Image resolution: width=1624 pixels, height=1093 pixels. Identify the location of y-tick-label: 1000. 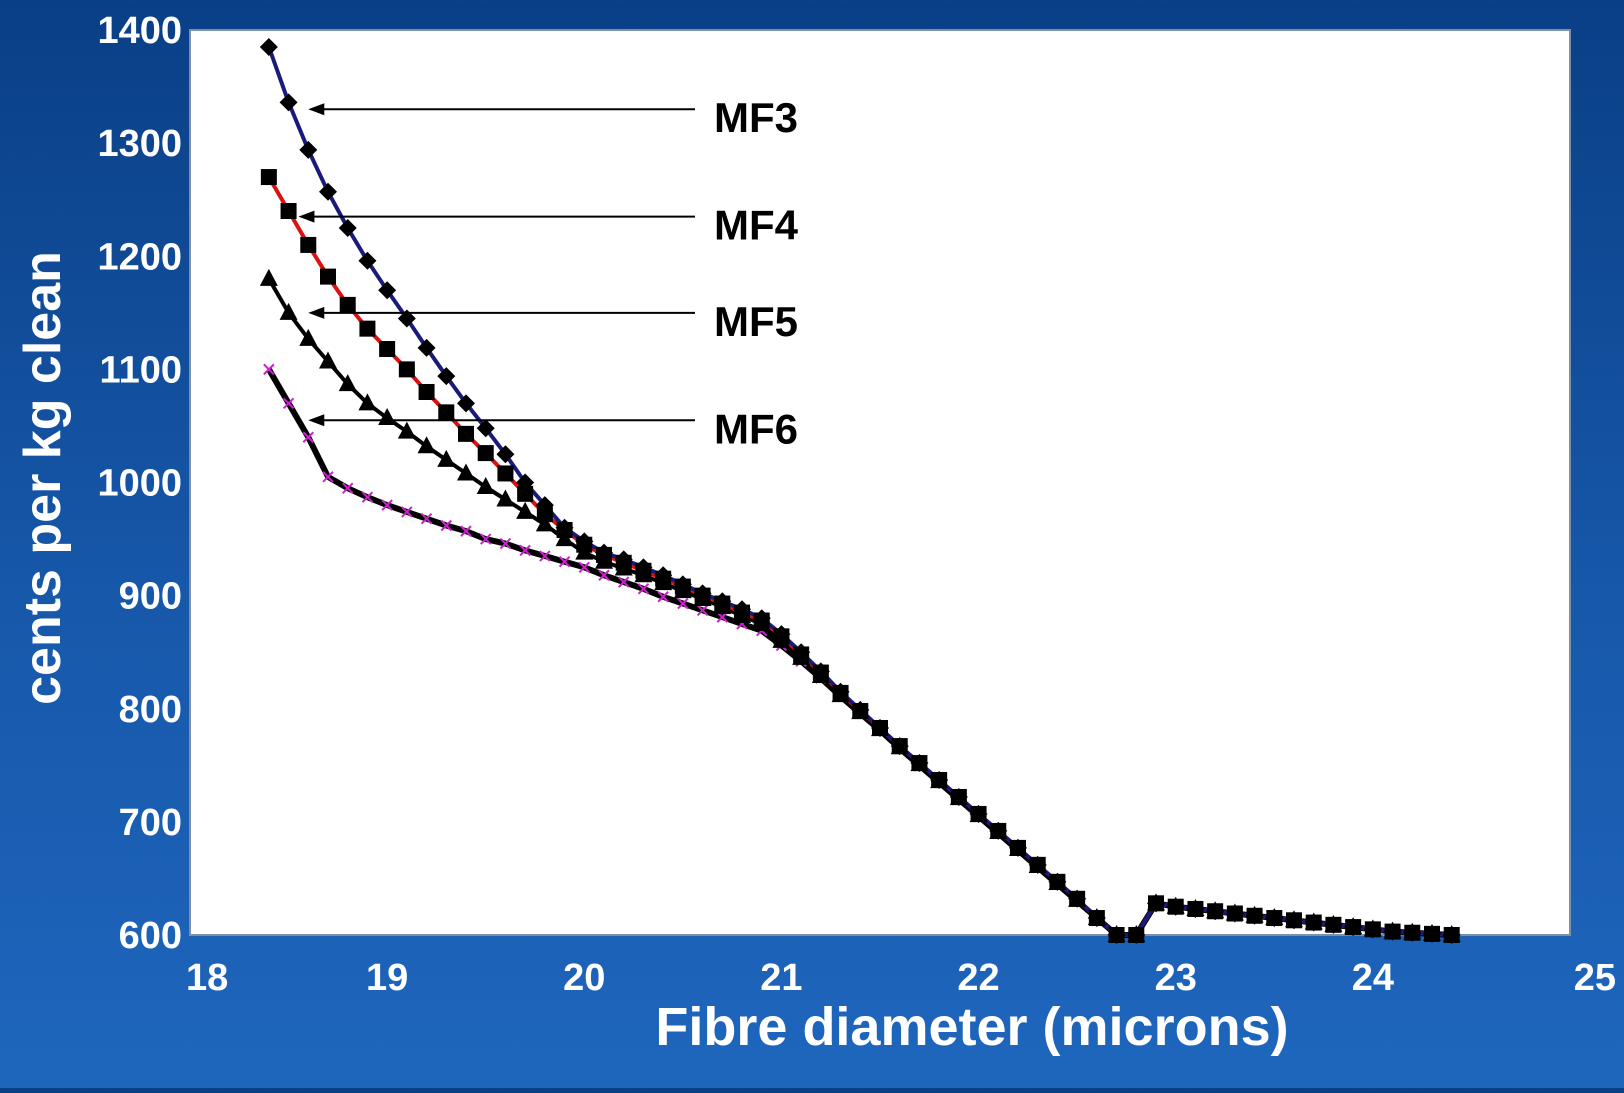
(139, 484).